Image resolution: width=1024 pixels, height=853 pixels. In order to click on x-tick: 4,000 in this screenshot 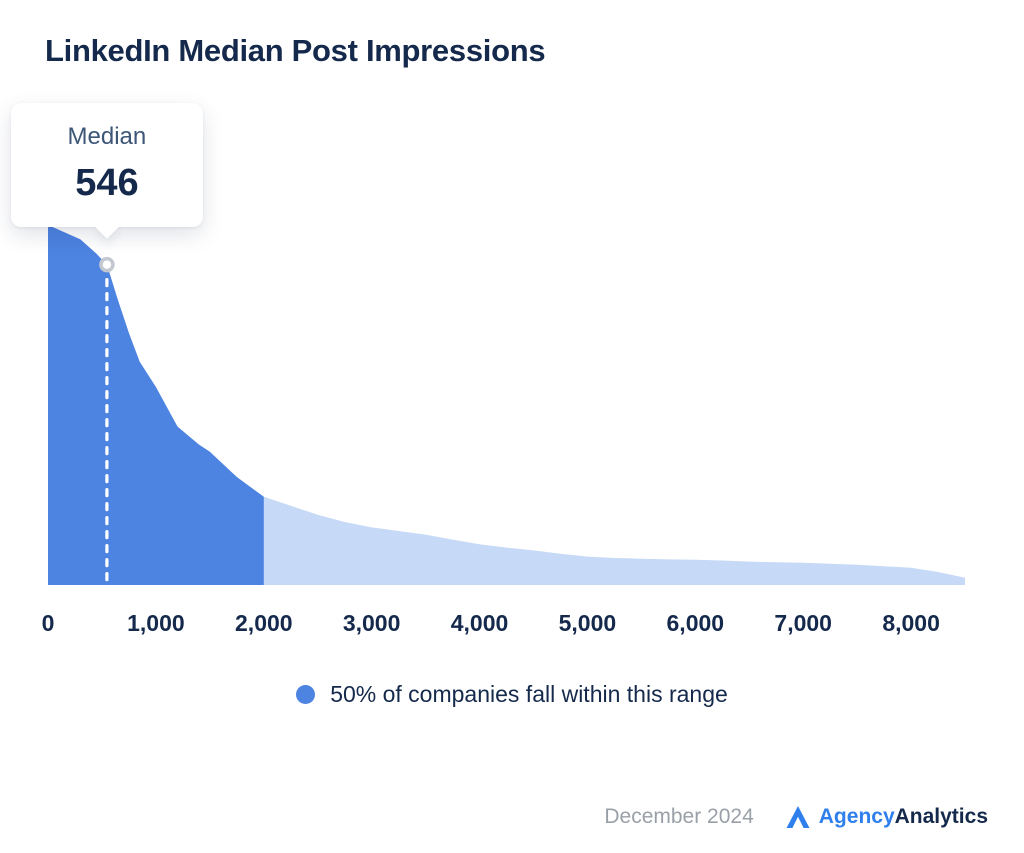, I will do `click(479, 623)`.